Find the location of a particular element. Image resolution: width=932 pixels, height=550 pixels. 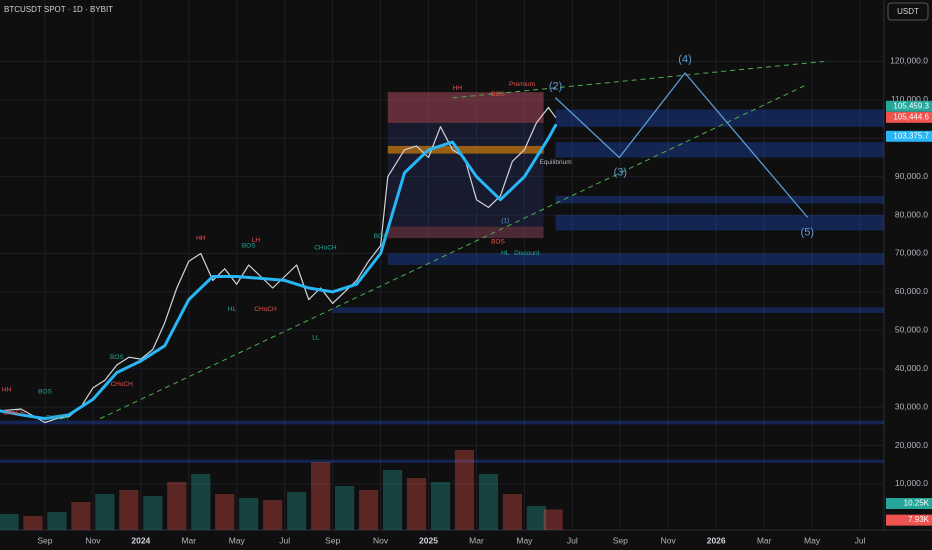

annotation: (1) is located at coordinates (505, 221).